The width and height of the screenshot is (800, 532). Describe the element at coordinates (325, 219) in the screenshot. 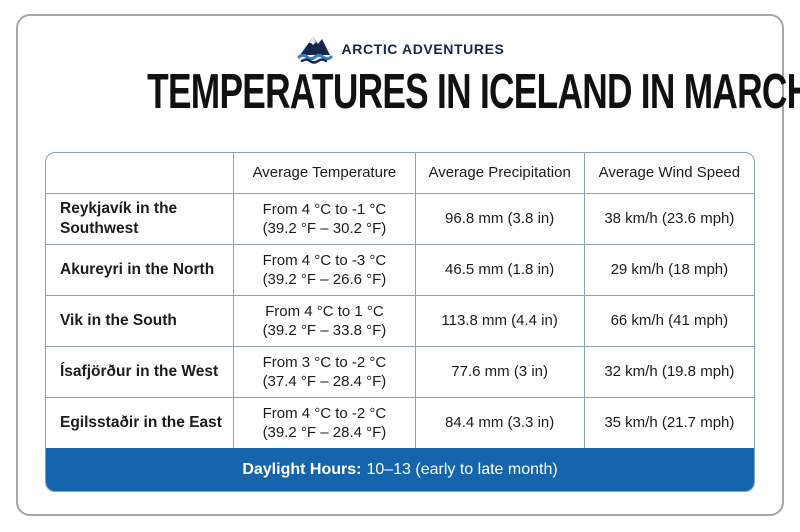

I see `temperature-cell: From 4 °C to -1 °C (39.2 °F – 30.2 °F)` at that location.